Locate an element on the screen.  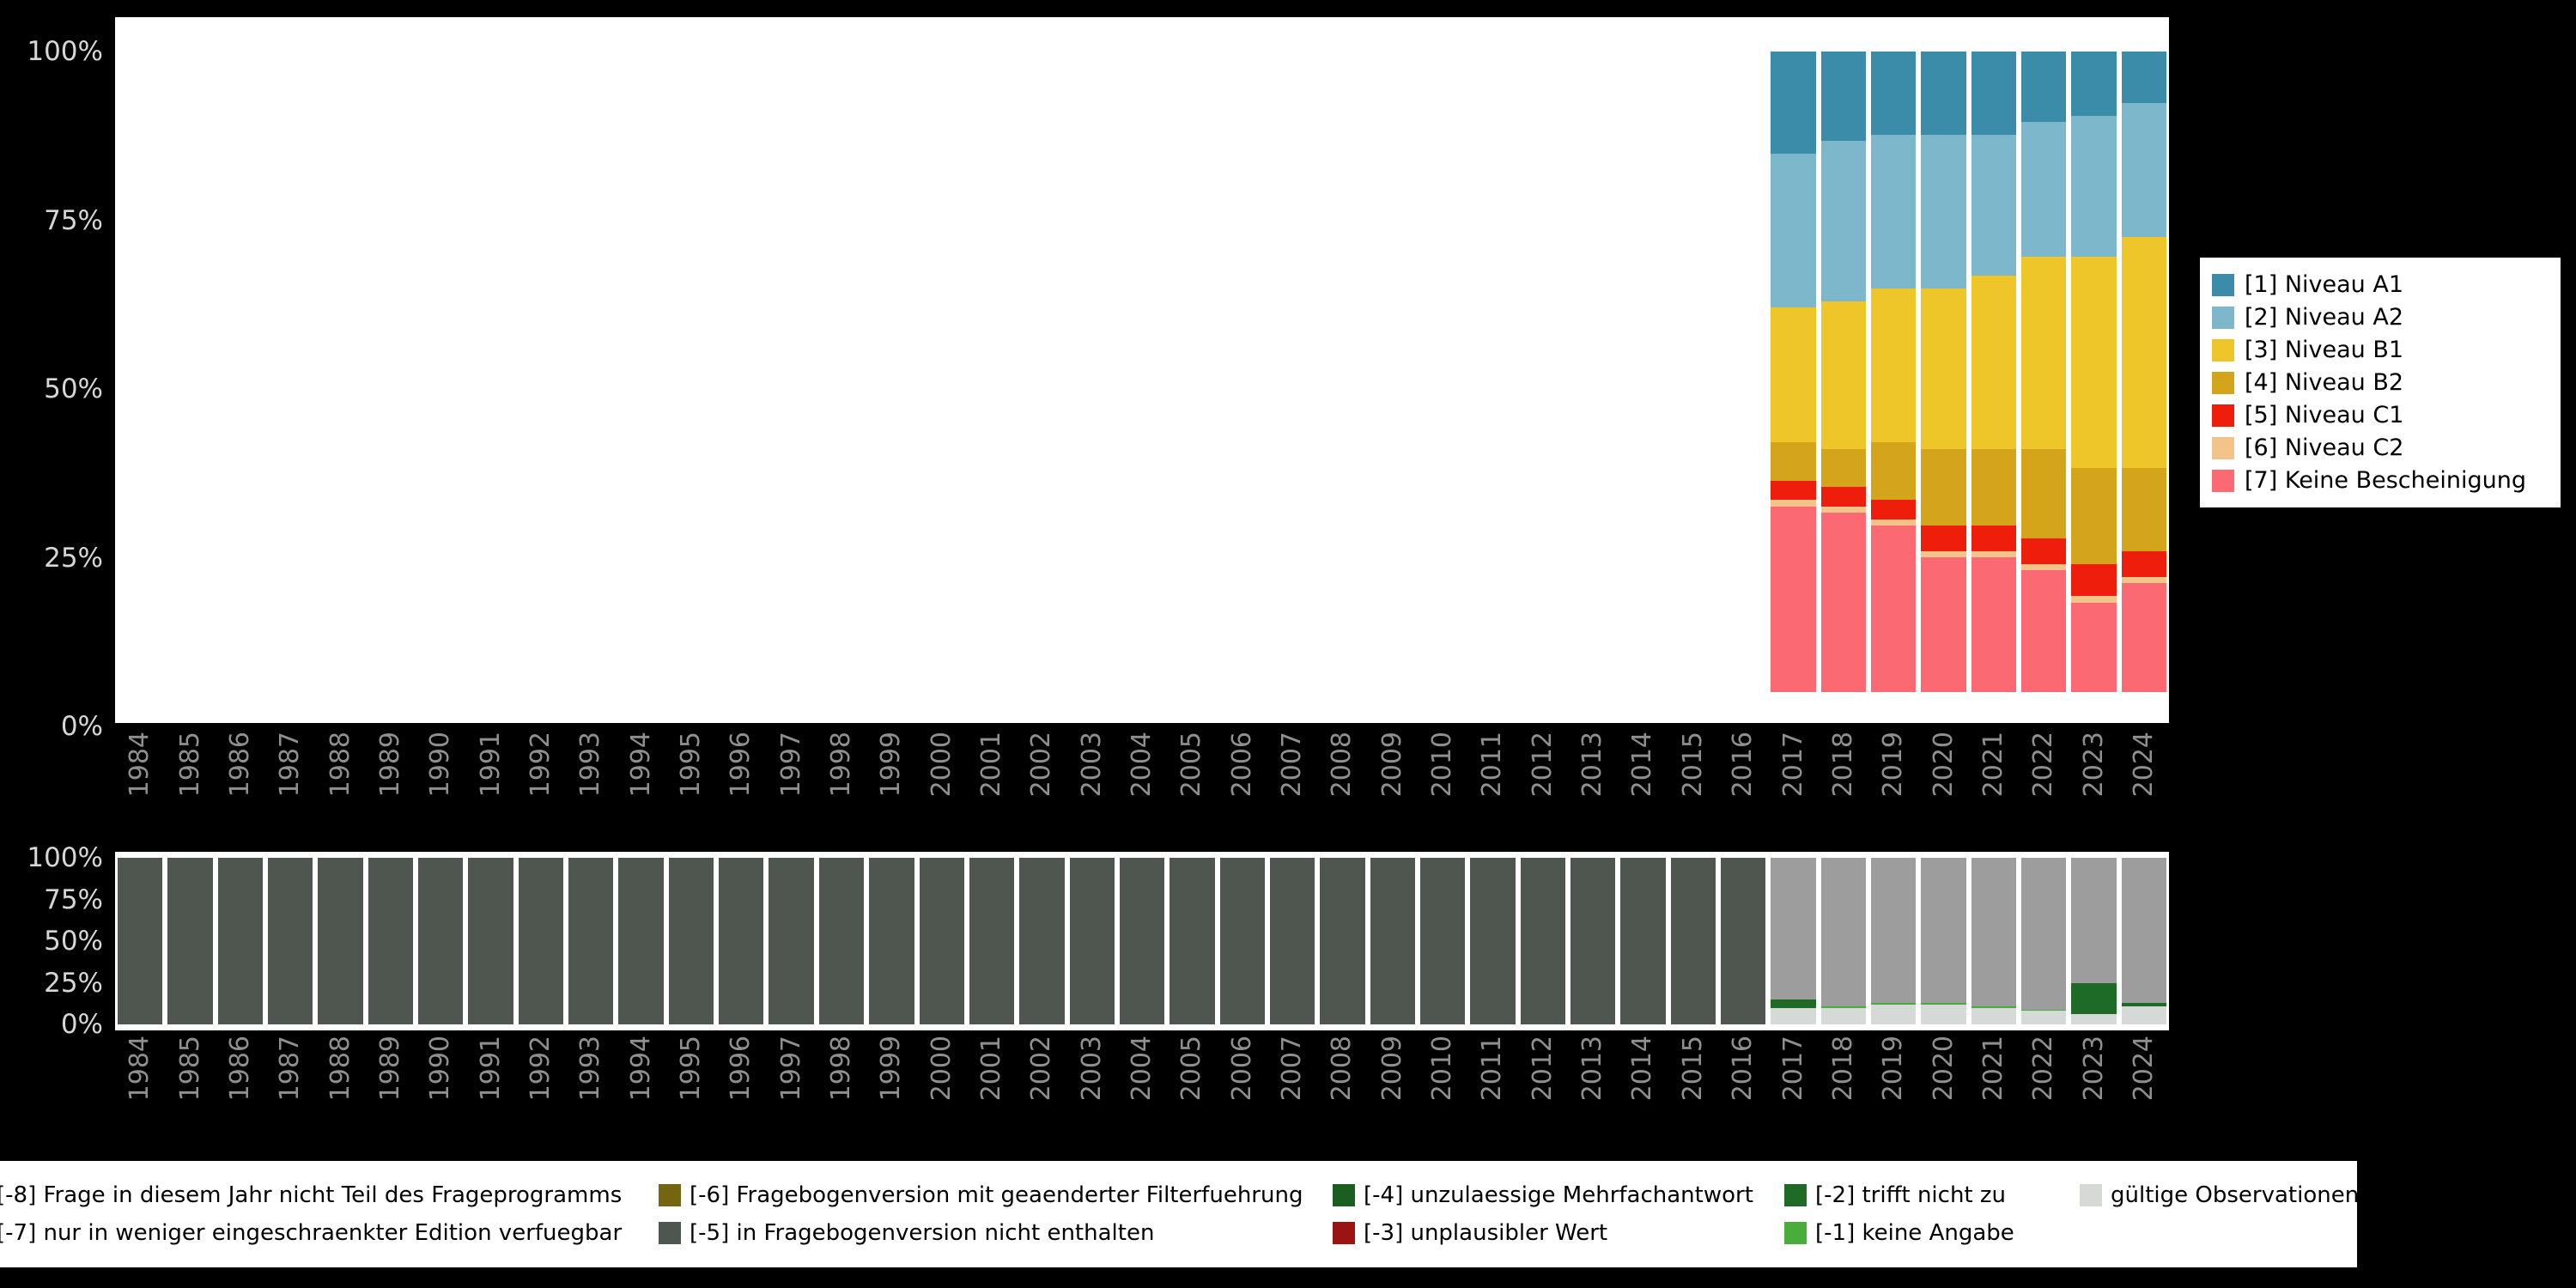
legend-item-m3: [-3] unplausibler Wert is located at coordinates (1558, 1233).